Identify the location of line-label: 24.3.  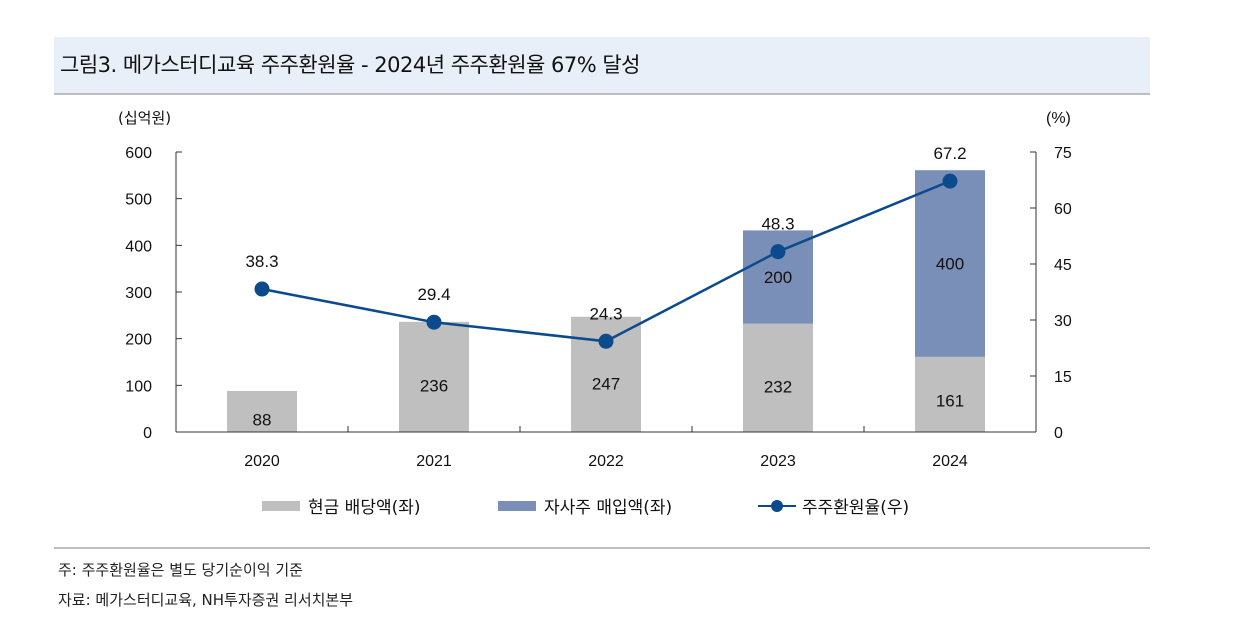
(605, 313).